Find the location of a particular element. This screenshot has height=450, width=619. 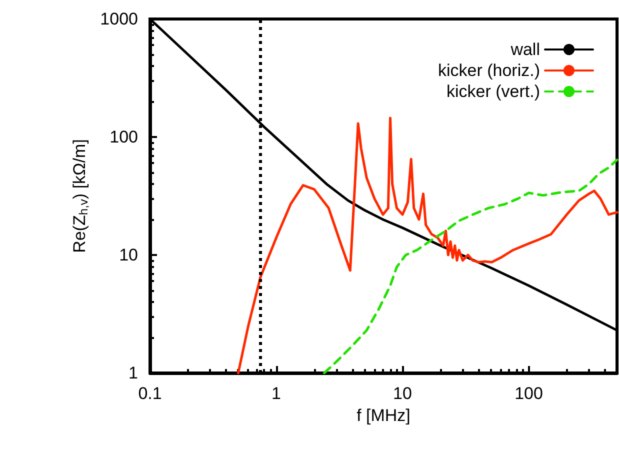

y-axis-title: Re(Zh,v) [kΩ/m] is located at coordinates (80, 196).